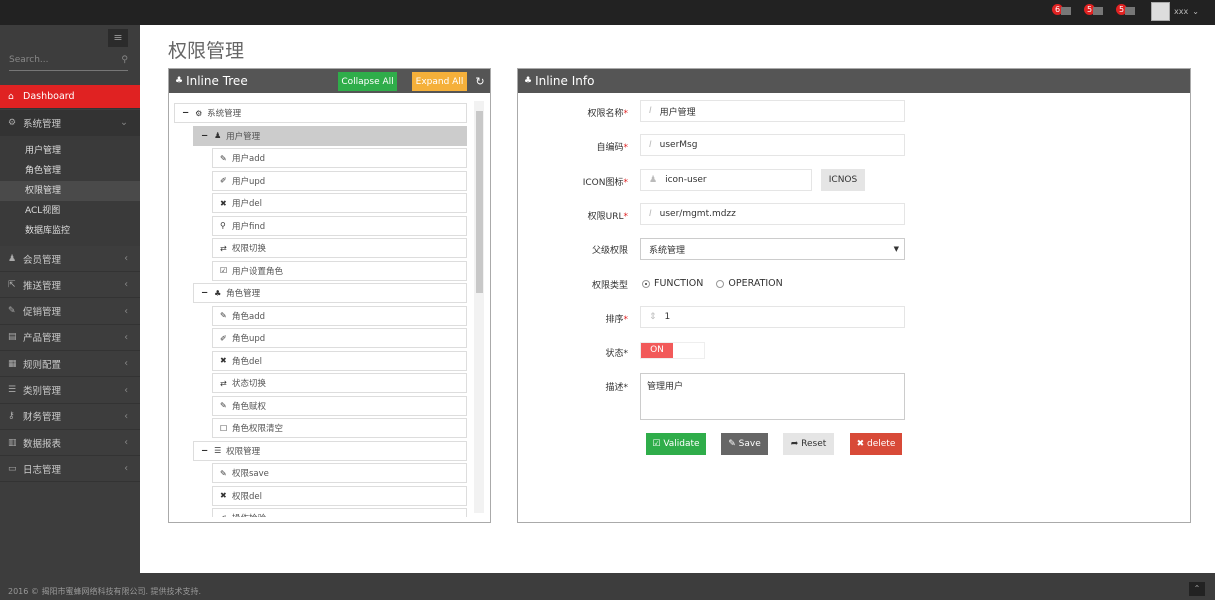 The image size is (1215, 600). What do you see at coordinates (243, 136) in the screenshot?
I see `tree-node-label: 用户管理` at bounding box center [243, 136].